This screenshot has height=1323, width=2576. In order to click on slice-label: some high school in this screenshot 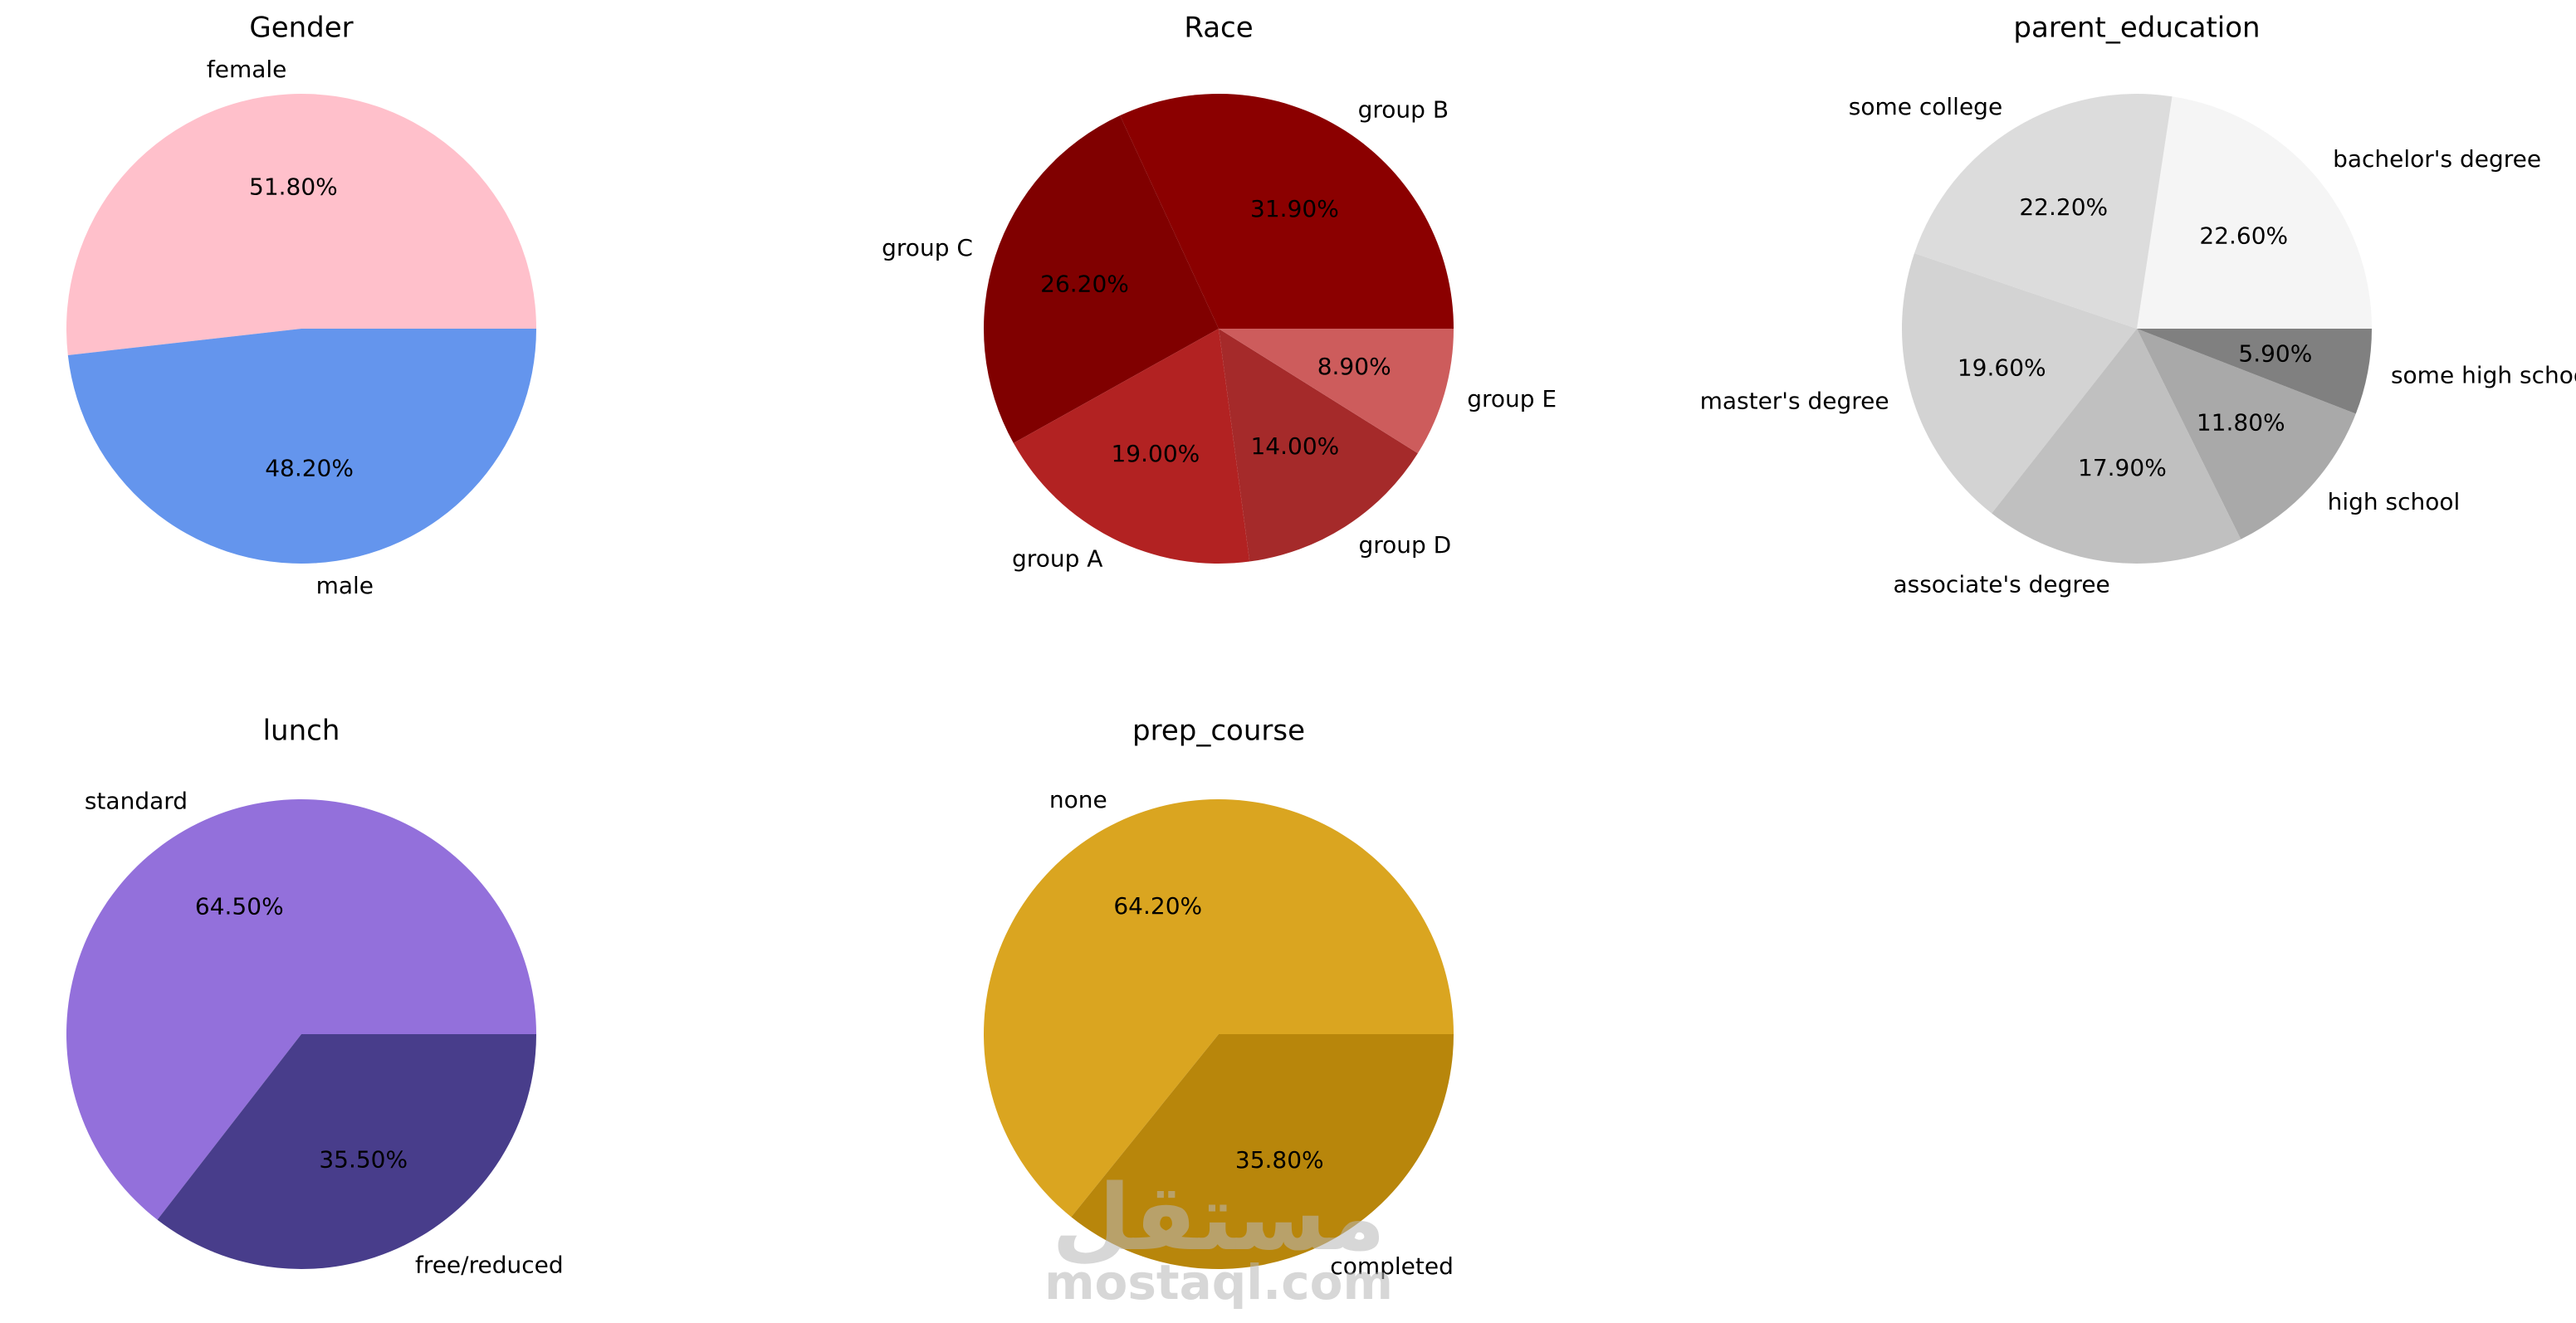, I will do `click(2483, 374)`.